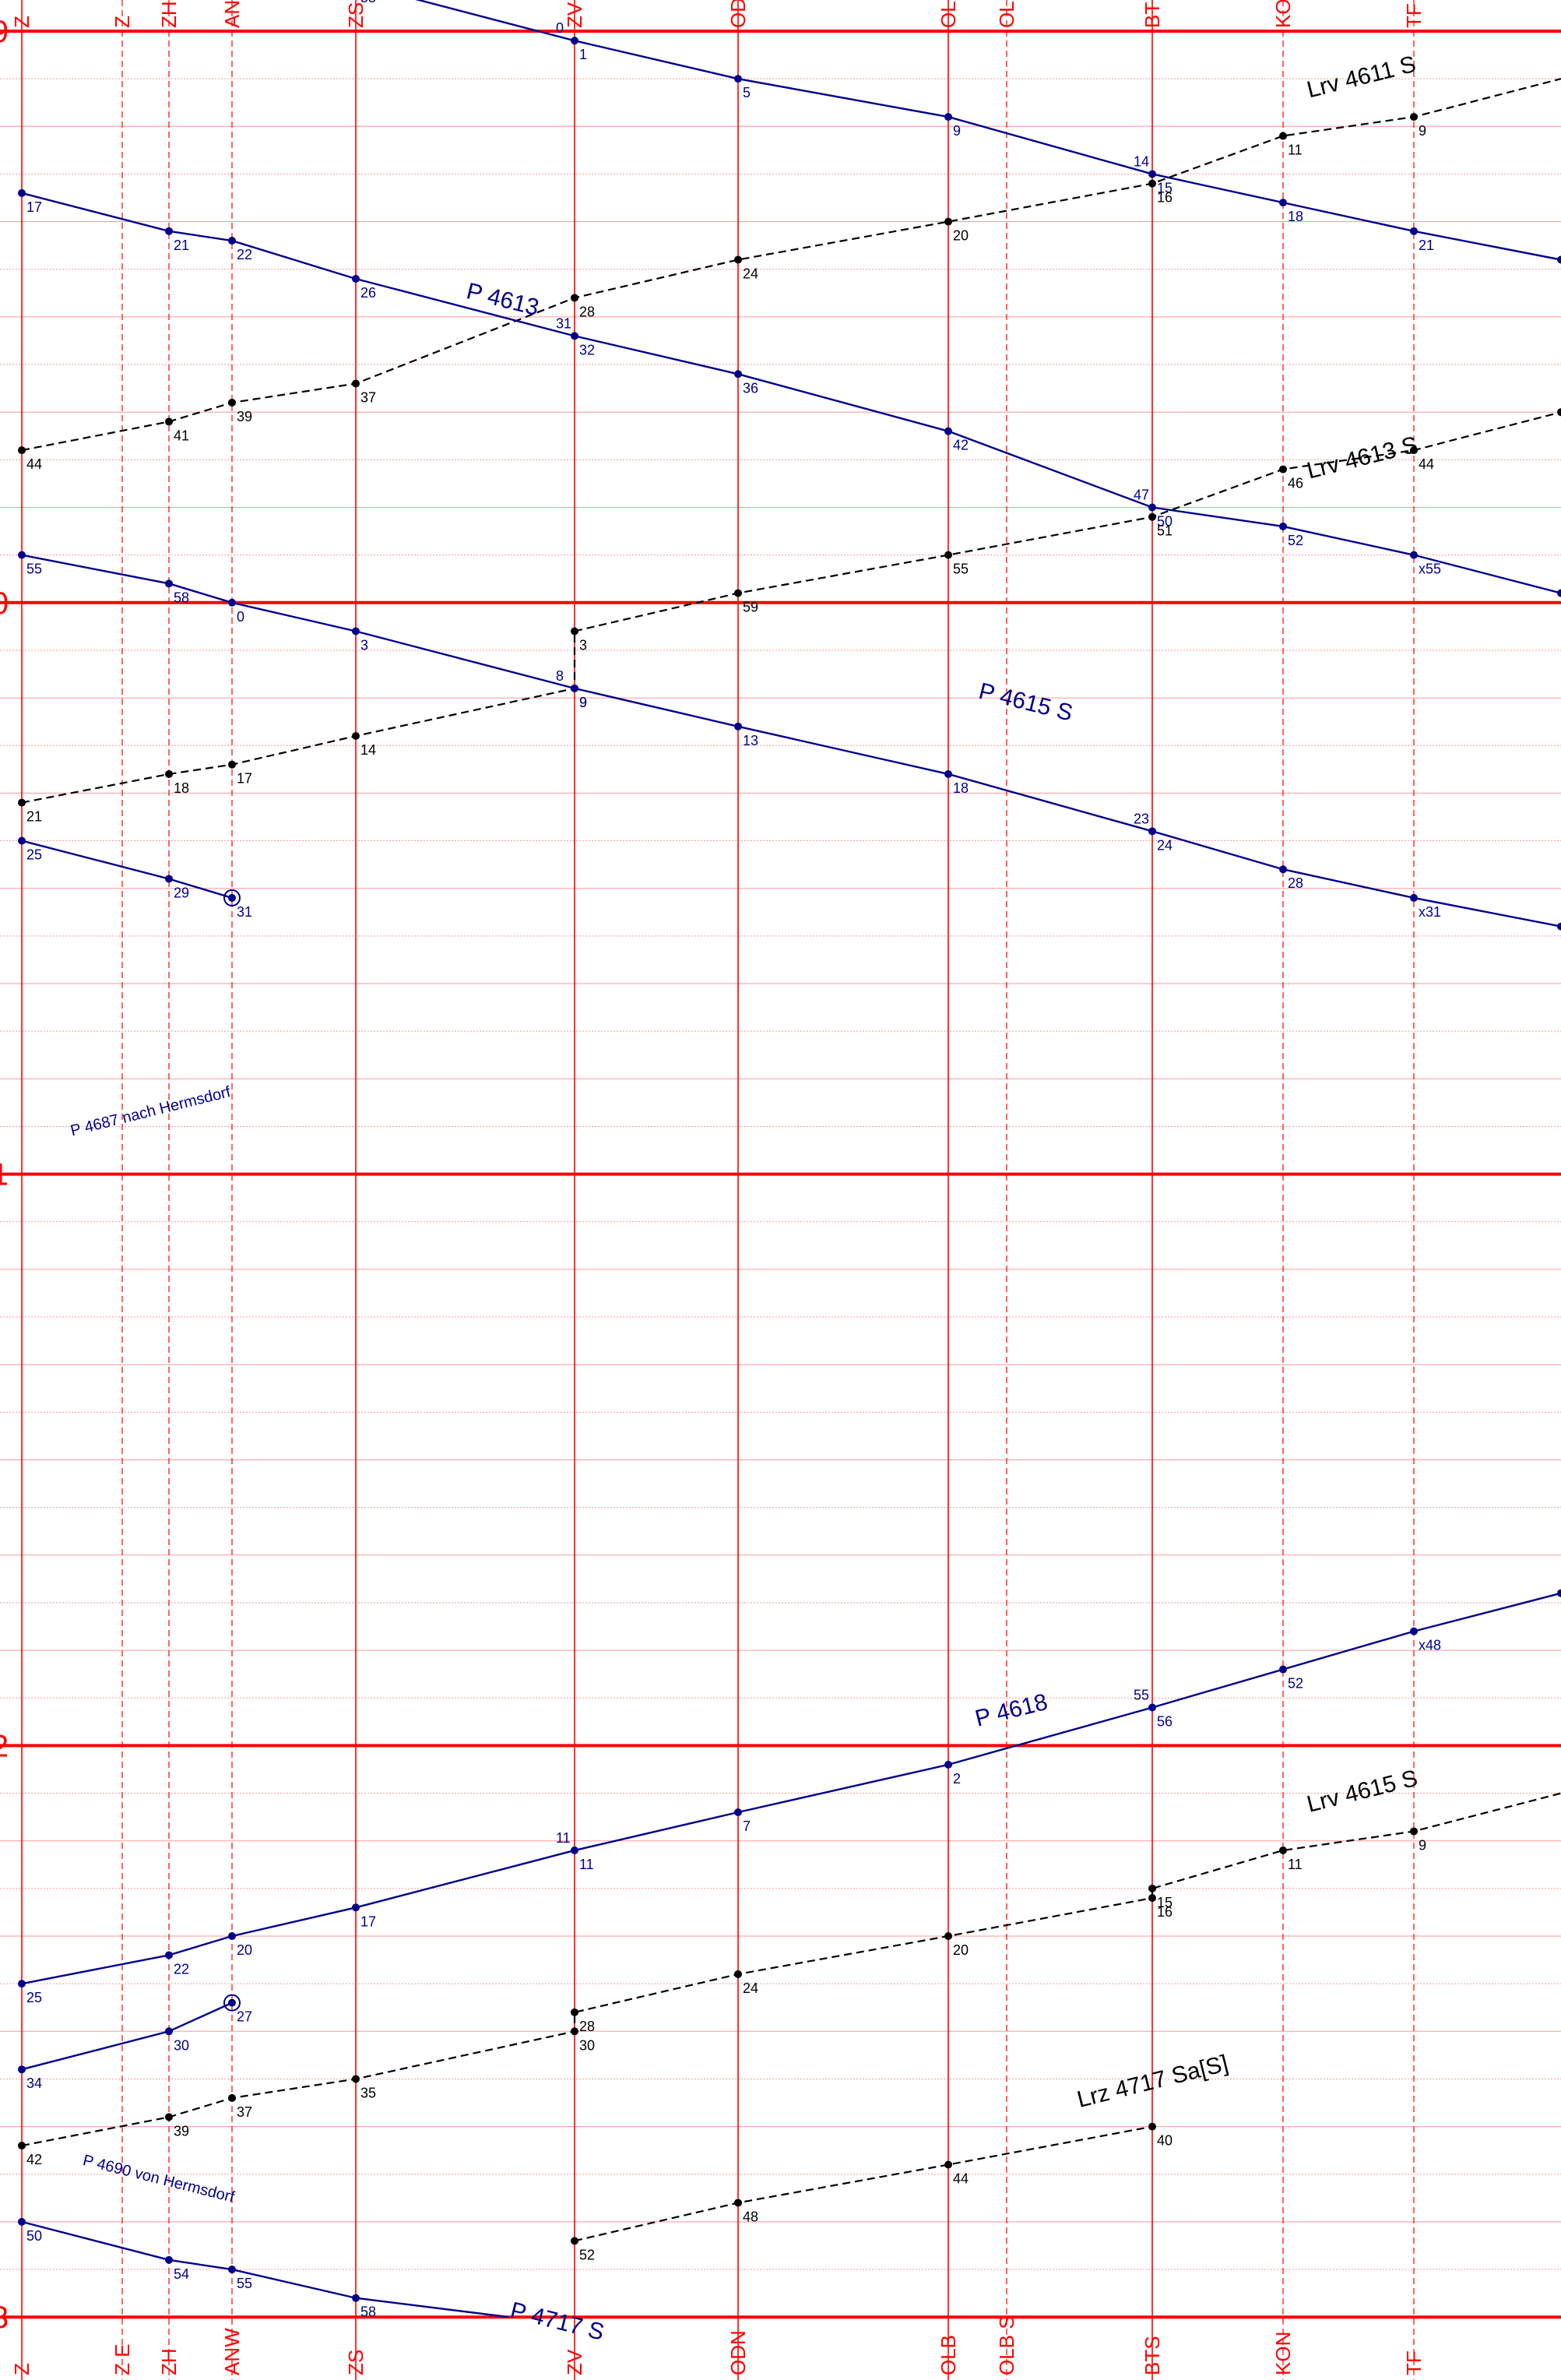 This screenshot has width=1561, height=2380. I want to click on train-name-label: P 4687 nach Hermsdorf, so click(150, 1111).